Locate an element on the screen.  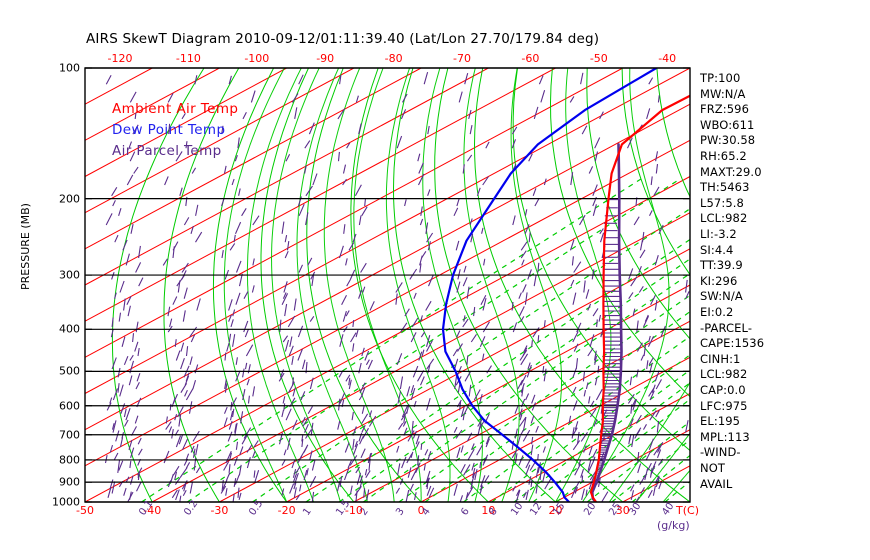
stat-line: SW:N/A is located at coordinates (721, 296).